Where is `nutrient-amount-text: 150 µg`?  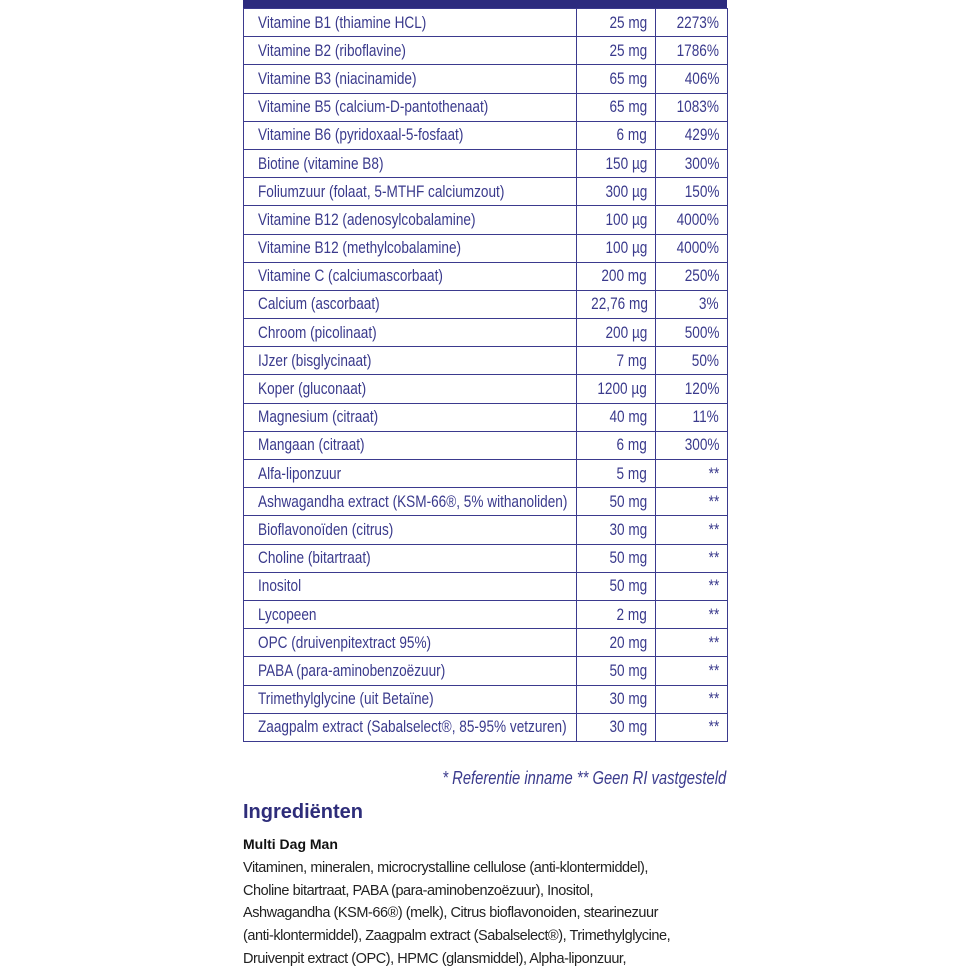
nutrient-amount-text: 150 µg is located at coordinates (626, 163).